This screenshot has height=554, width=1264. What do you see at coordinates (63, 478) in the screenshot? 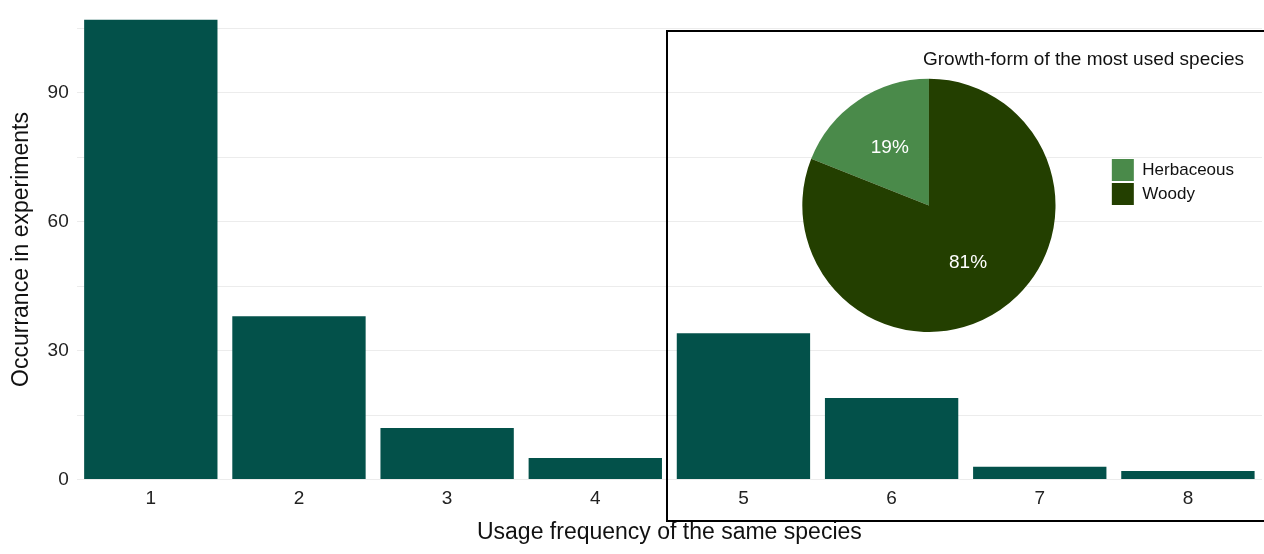
I see `y-tick-label: 0` at bounding box center [63, 478].